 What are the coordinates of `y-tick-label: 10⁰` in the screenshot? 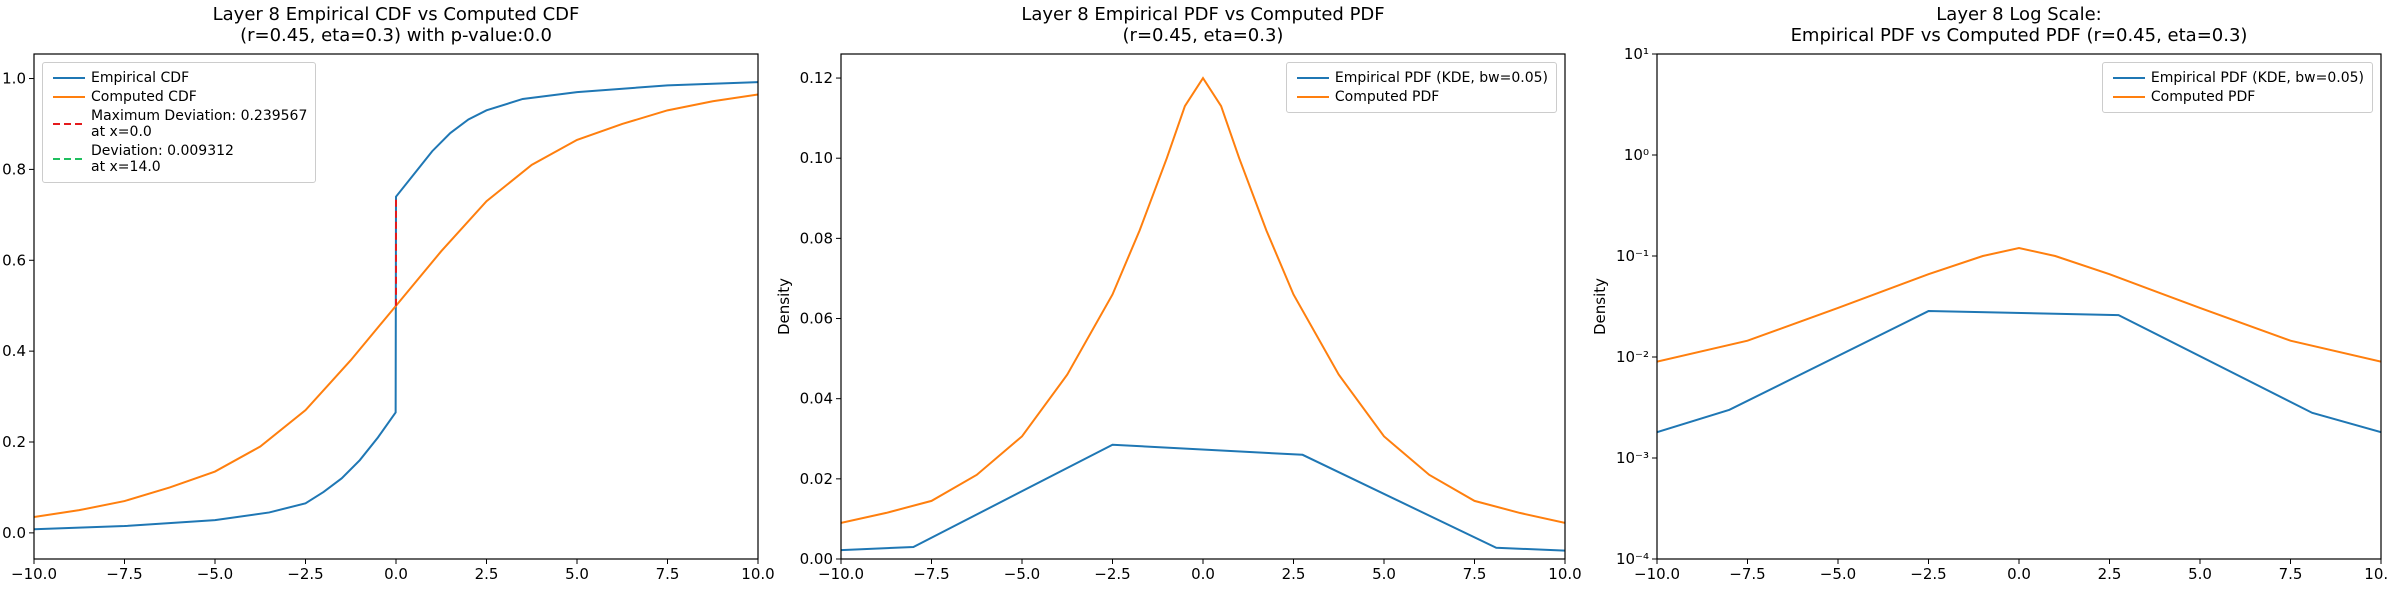 It's located at (1636, 155).